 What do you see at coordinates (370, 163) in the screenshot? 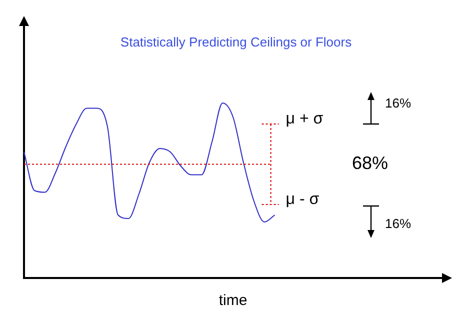
I see `annotation: 68%` at bounding box center [370, 163].